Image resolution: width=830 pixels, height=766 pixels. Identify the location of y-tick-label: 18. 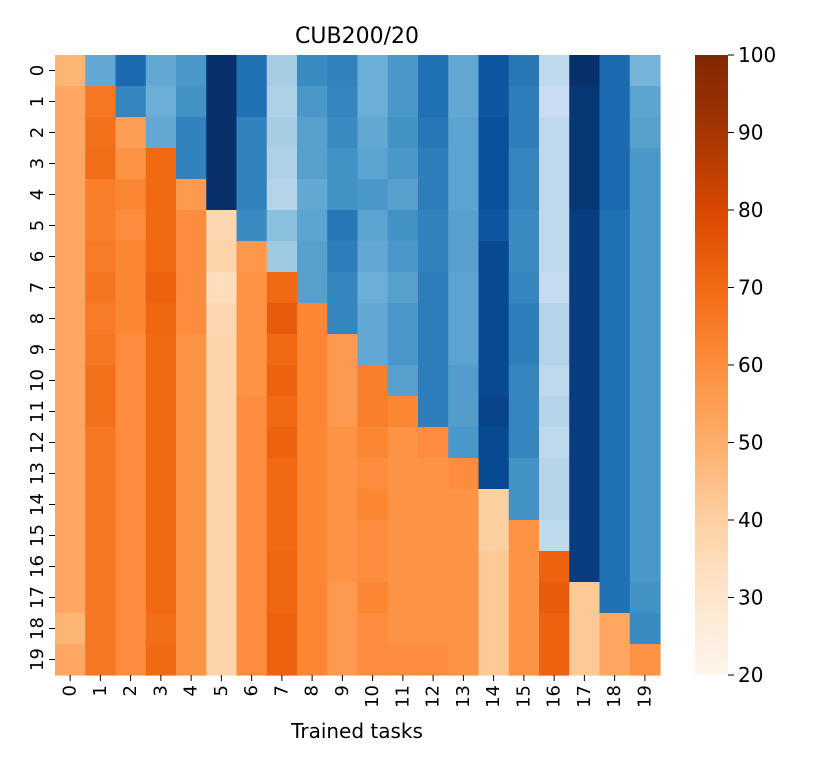
(37, 628).